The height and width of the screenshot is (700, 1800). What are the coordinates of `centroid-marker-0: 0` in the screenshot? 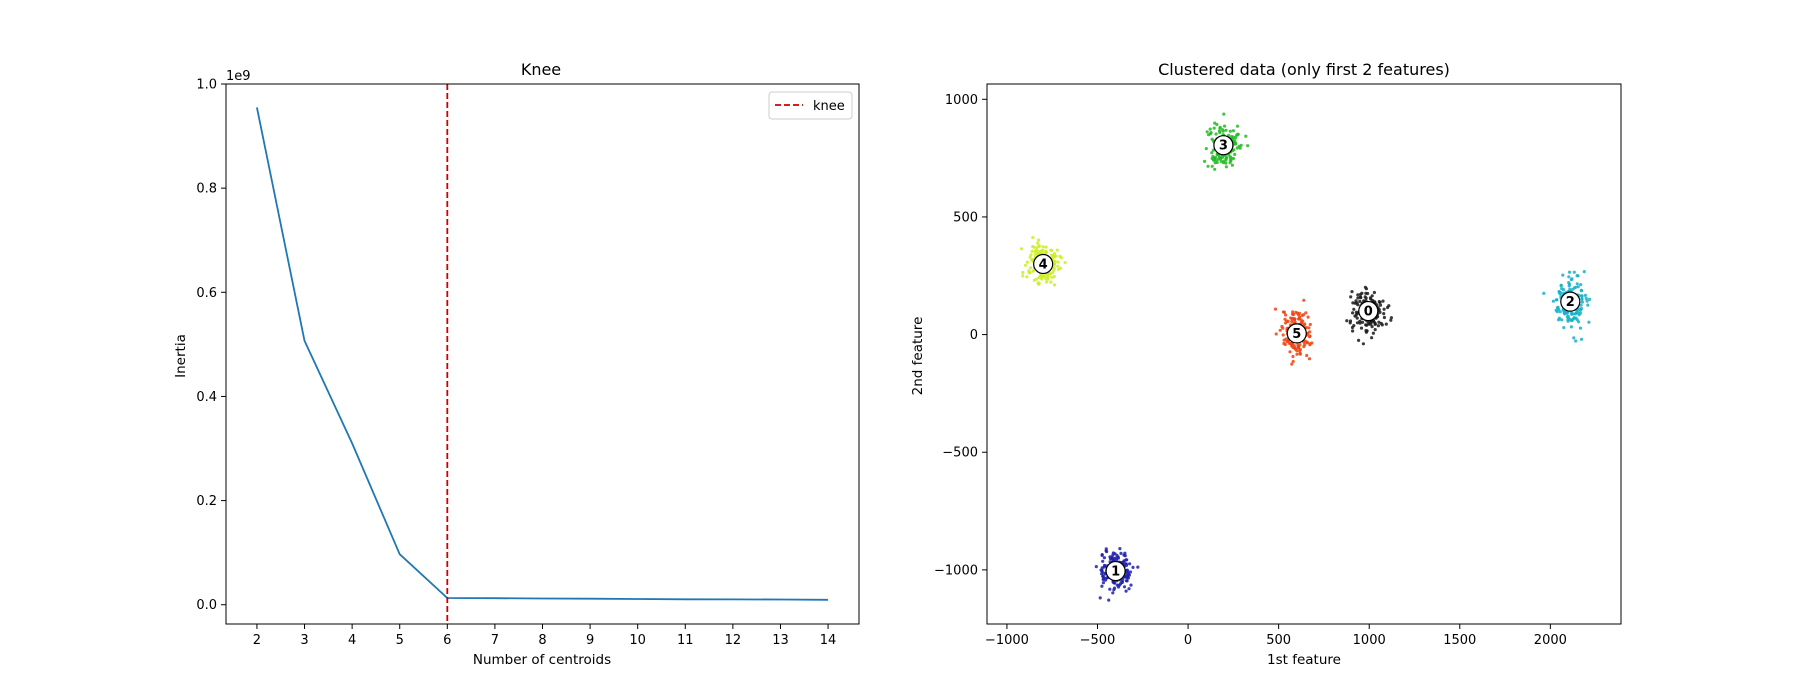 It's located at (1368, 311).